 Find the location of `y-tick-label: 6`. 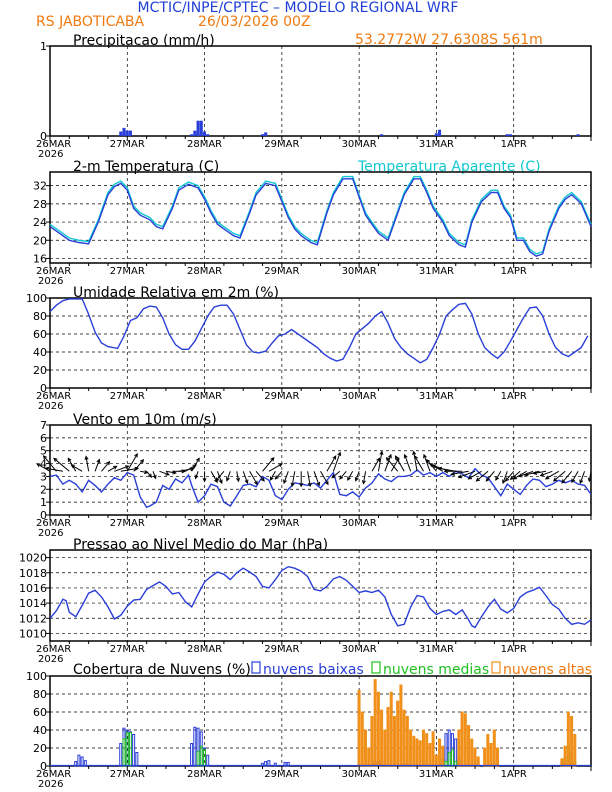

y-tick-label: 6 is located at coordinates (43, 438).